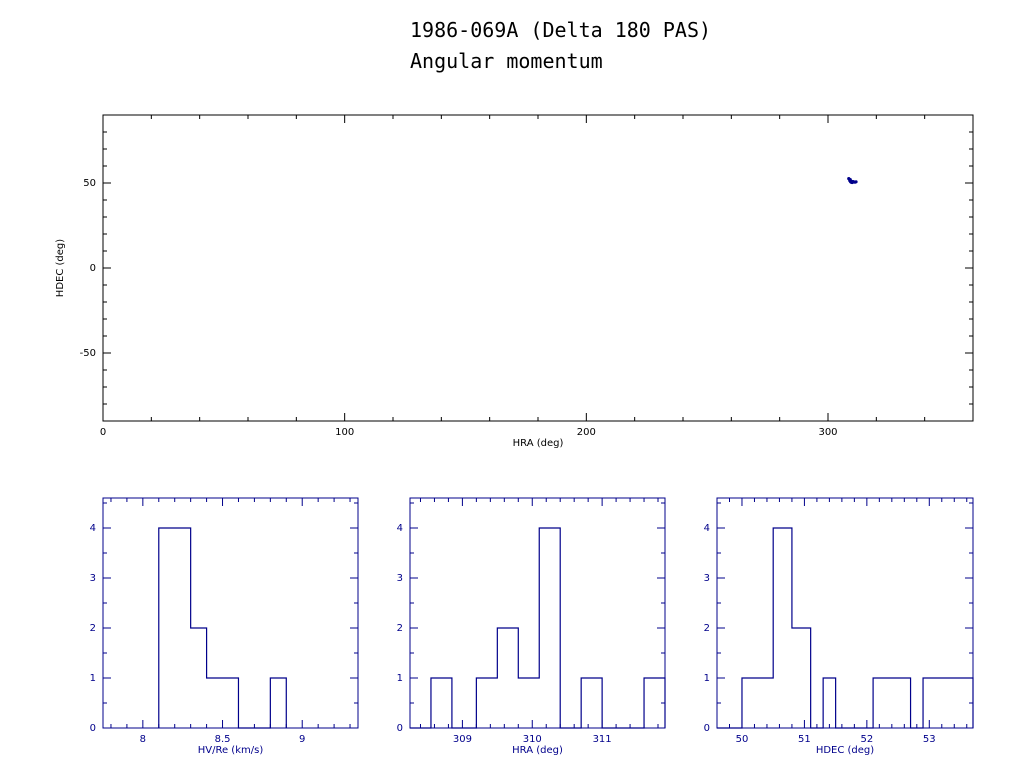 This screenshot has width=1024, height=768. Describe the element at coordinates (866, 739) in the screenshot. I see `x-tick-label: 52` at that location.